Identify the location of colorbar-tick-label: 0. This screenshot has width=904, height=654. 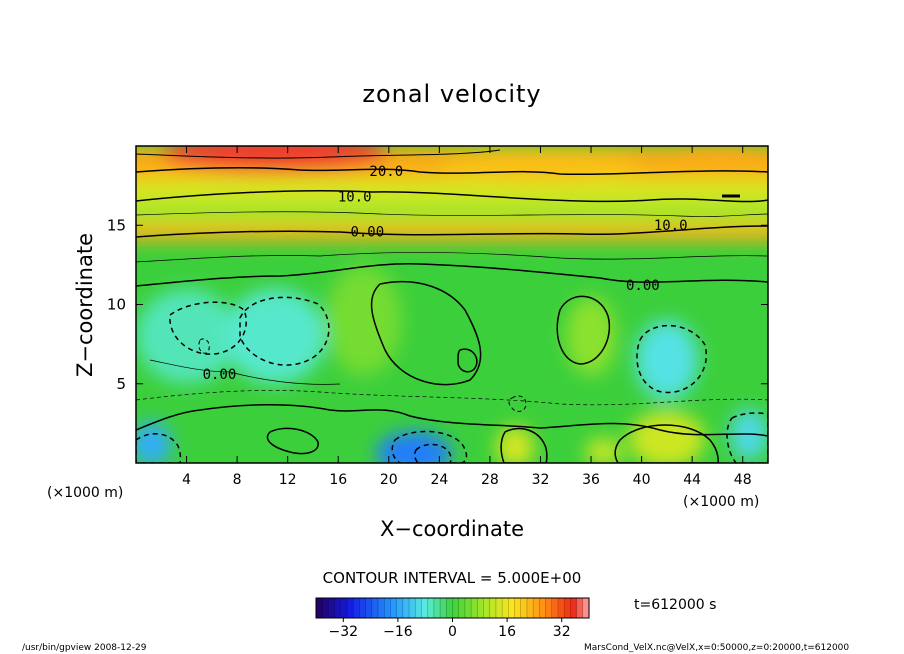
(452, 632).